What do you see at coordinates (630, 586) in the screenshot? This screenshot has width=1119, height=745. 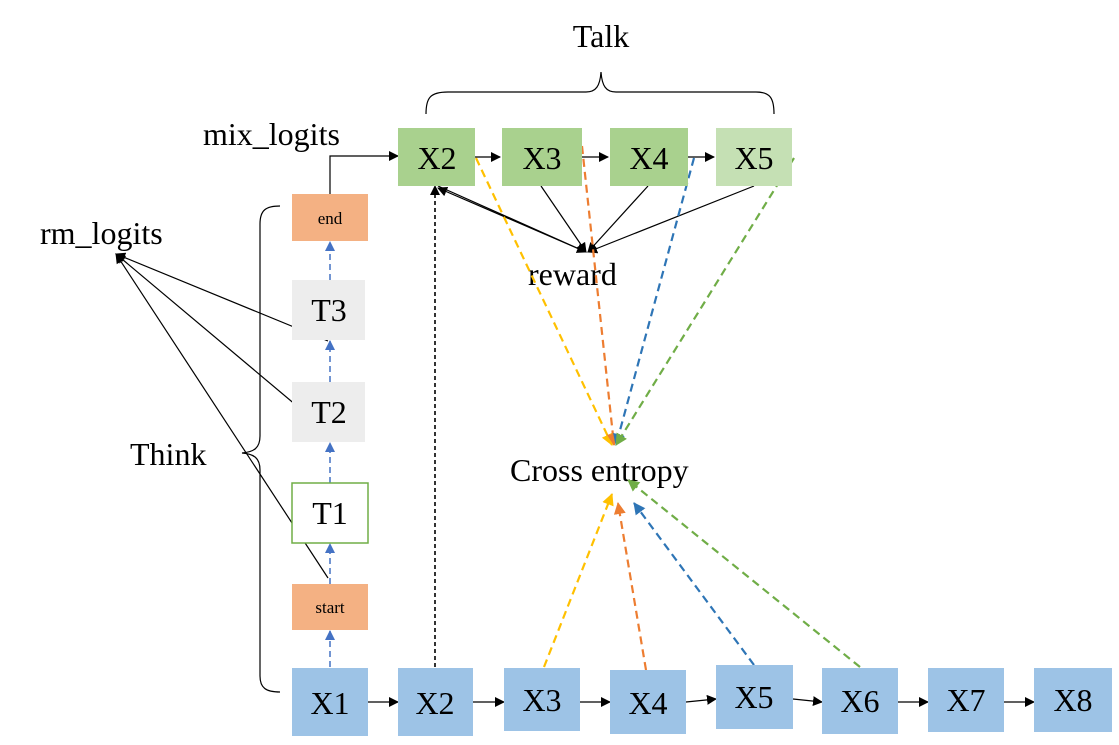 I see `input-x4-to-ce-arrow` at bounding box center [630, 586].